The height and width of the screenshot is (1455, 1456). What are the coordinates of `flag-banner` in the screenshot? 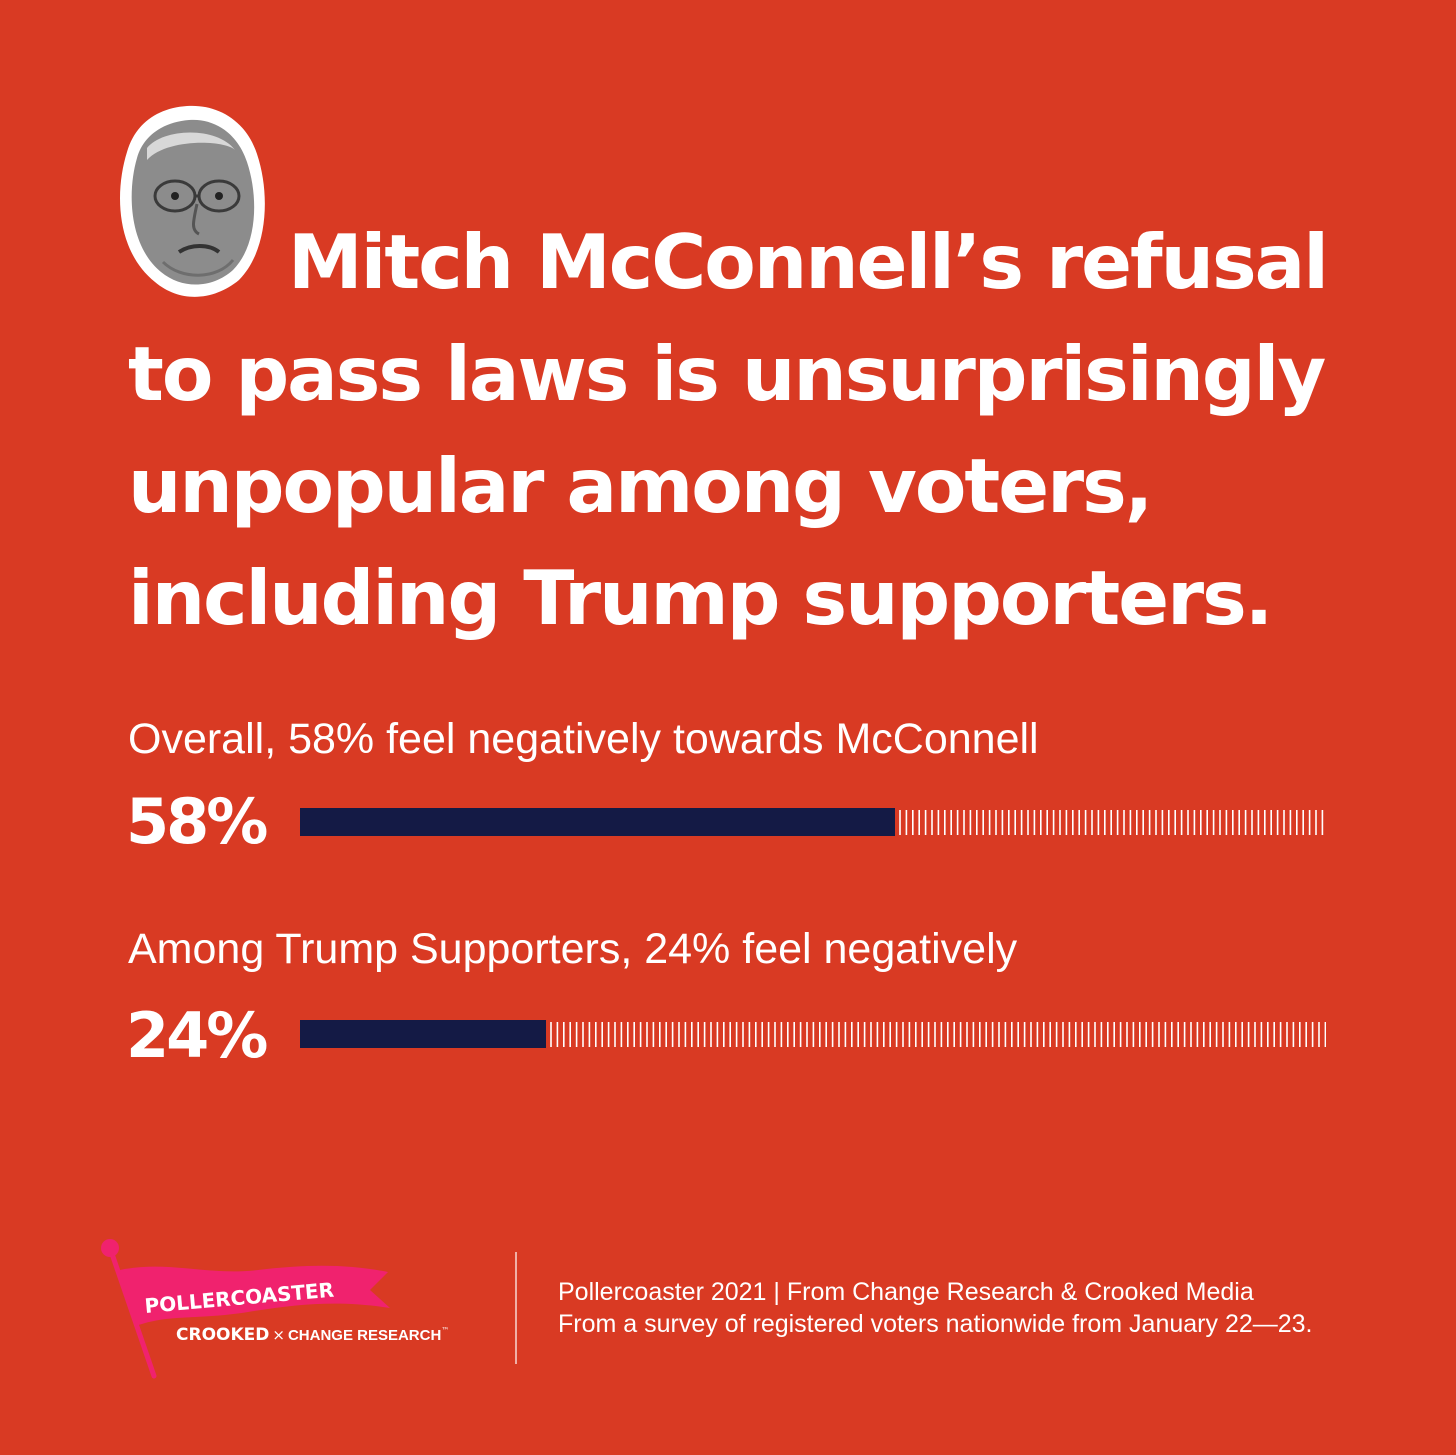 It's located at (255, 1295).